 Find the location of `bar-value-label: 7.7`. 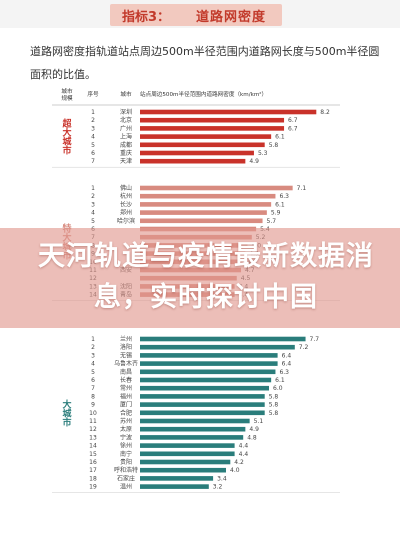

bar-value-label: 7.7 is located at coordinates (315, 339).